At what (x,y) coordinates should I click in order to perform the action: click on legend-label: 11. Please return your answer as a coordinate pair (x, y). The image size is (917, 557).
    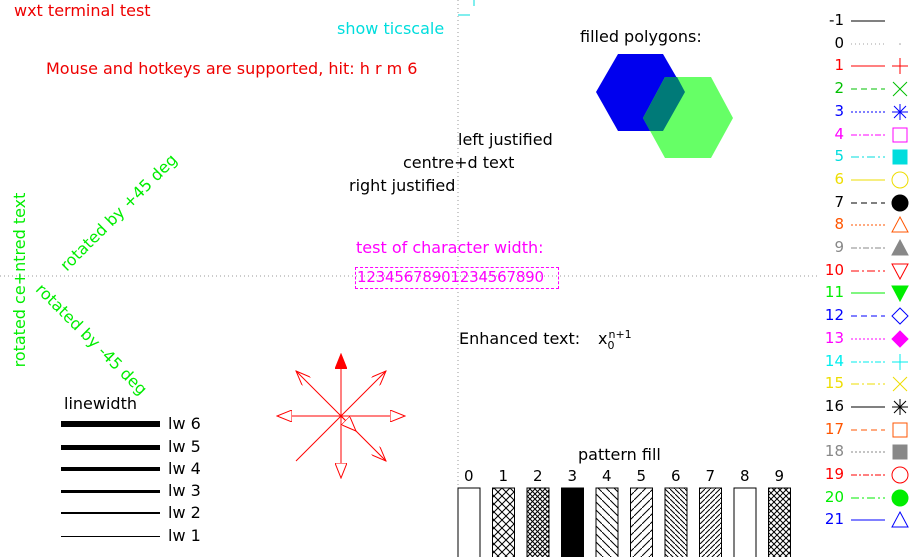
    Looking at the image, I should click on (834, 292).